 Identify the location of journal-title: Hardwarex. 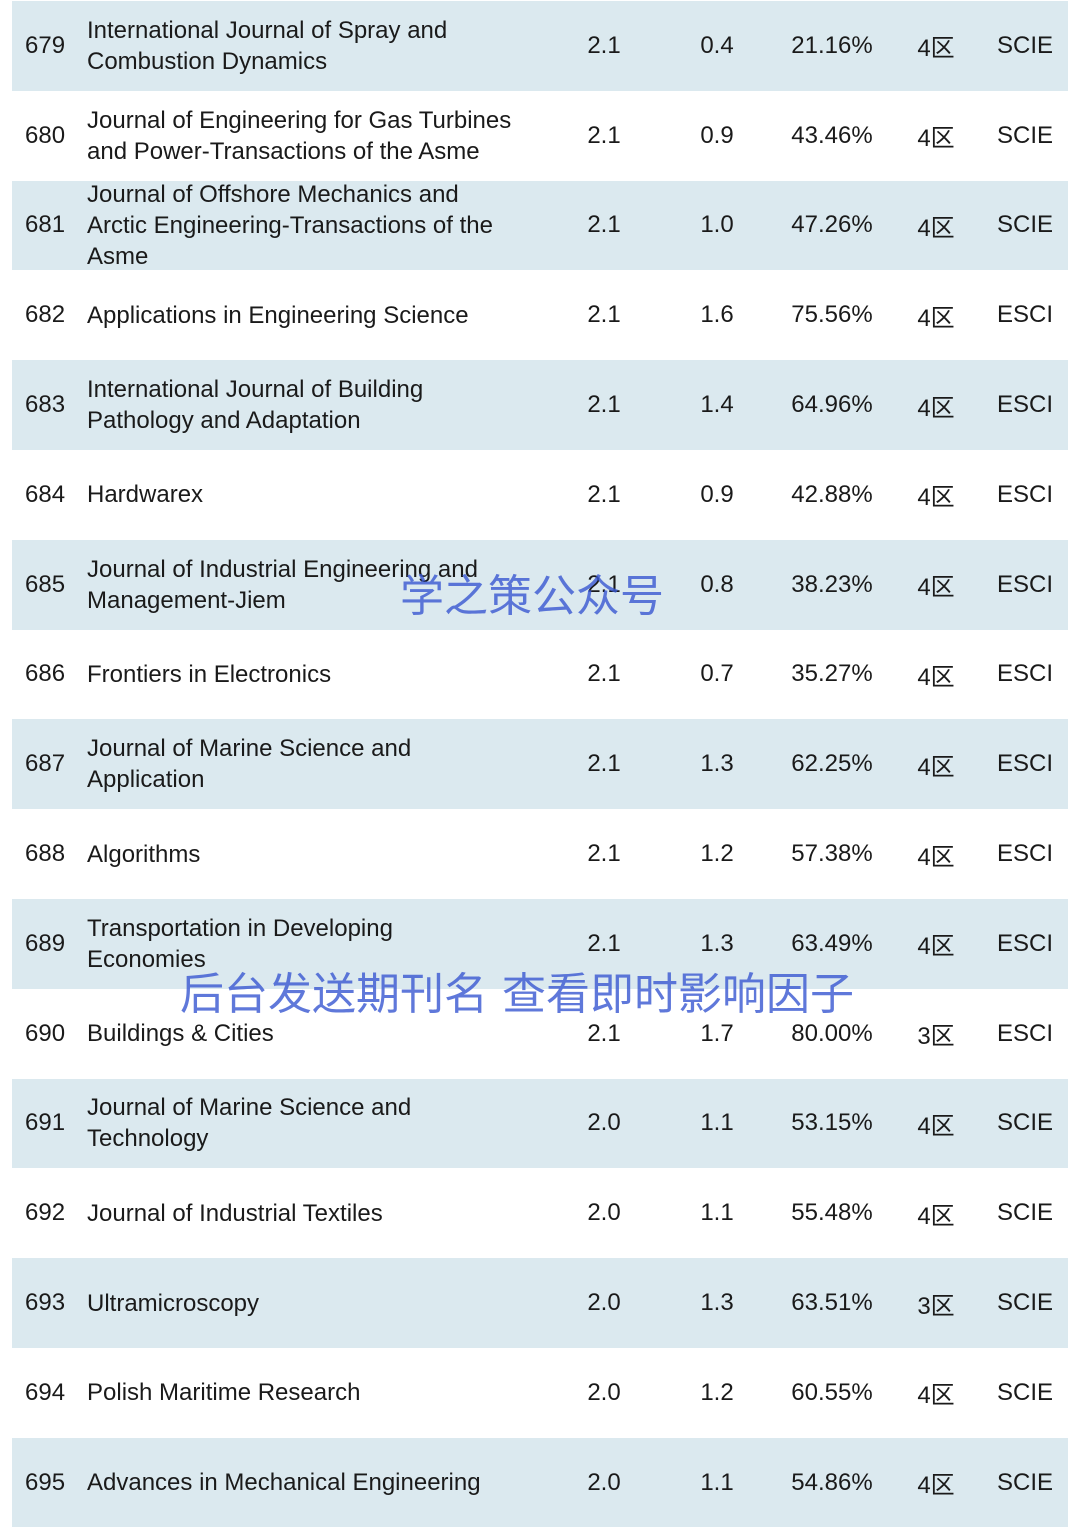
(327, 495).